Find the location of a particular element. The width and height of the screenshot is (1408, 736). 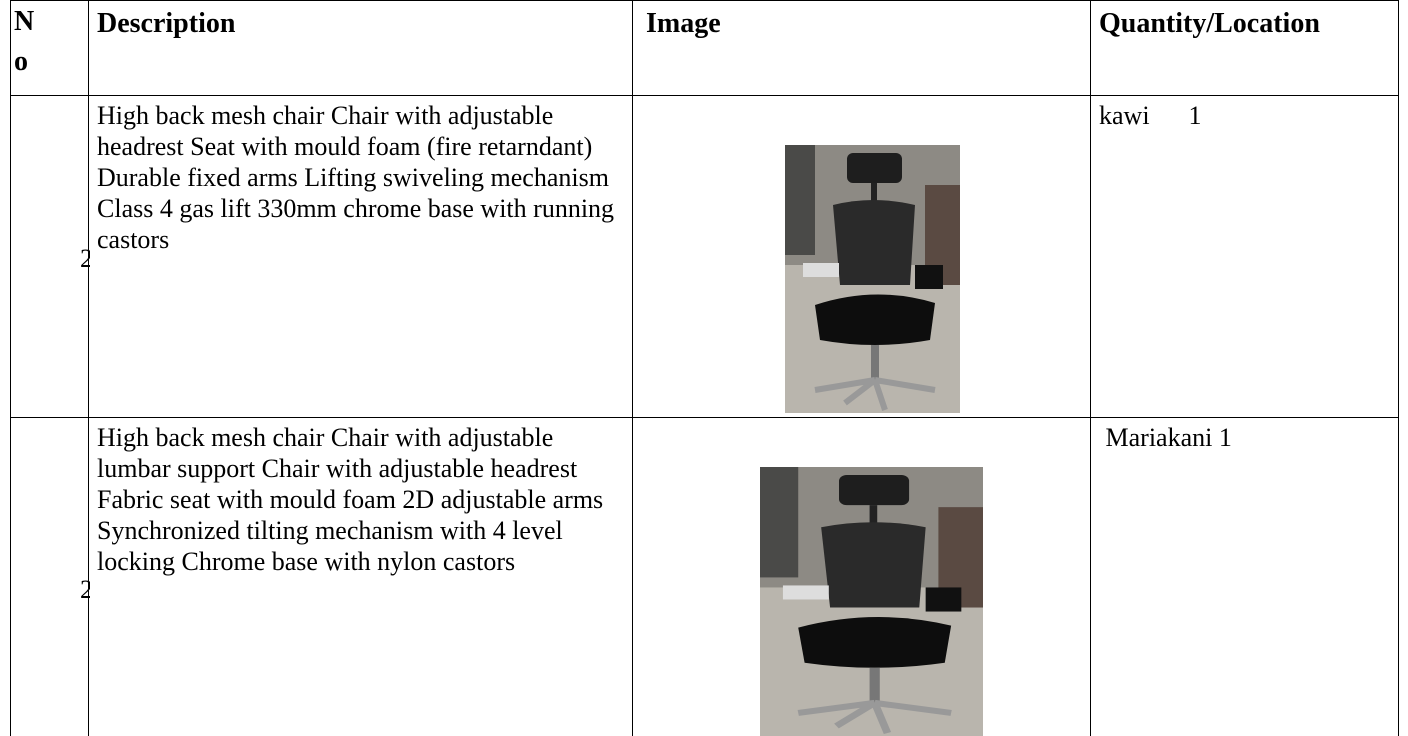

quantity: Mariakani 1 is located at coordinates (1165, 437).